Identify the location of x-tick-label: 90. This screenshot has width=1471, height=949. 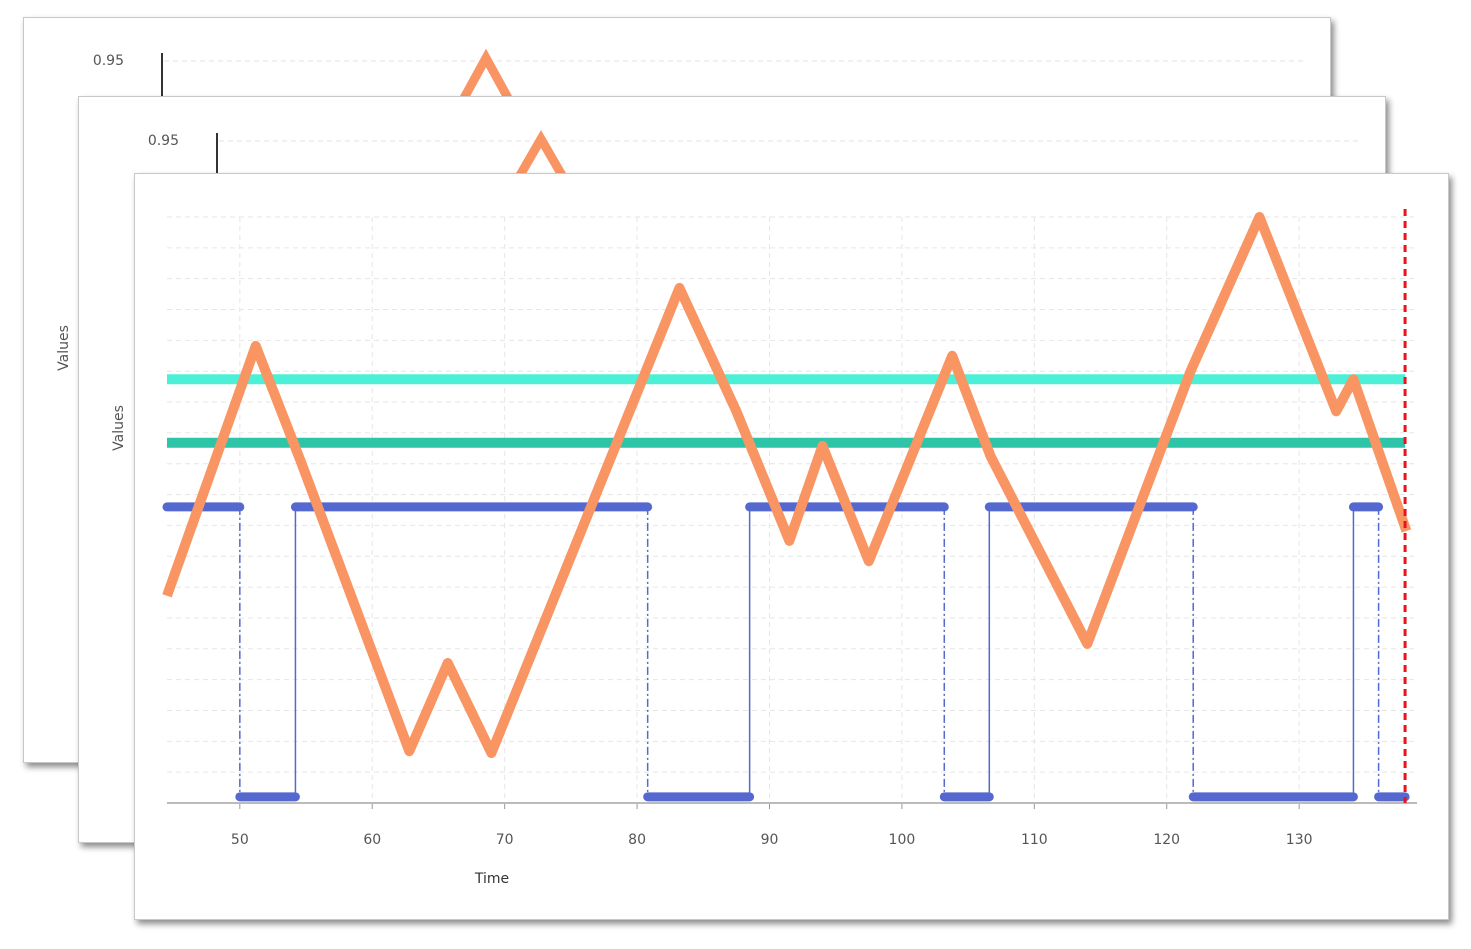
(770, 840).